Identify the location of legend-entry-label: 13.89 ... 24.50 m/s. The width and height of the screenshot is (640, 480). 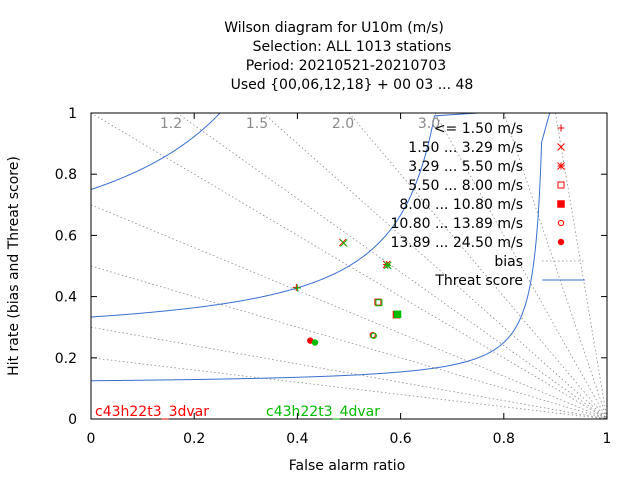
(456, 243).